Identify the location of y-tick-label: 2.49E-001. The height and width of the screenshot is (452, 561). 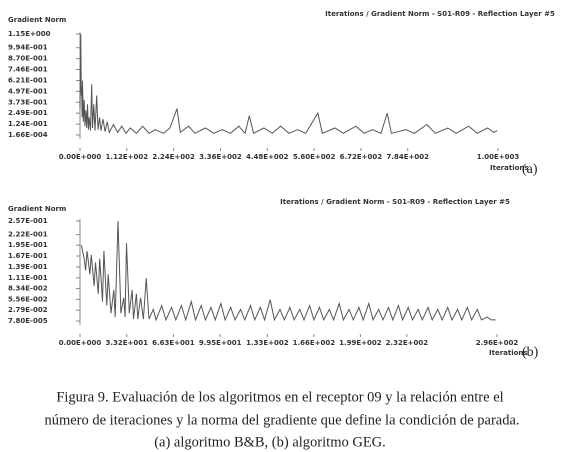
(28, 113).